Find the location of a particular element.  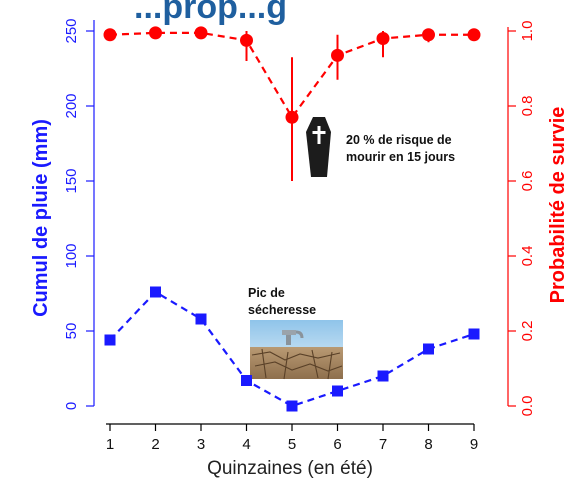

annotation-drought-line2: sécheresse is located at coordinates (282, 310).